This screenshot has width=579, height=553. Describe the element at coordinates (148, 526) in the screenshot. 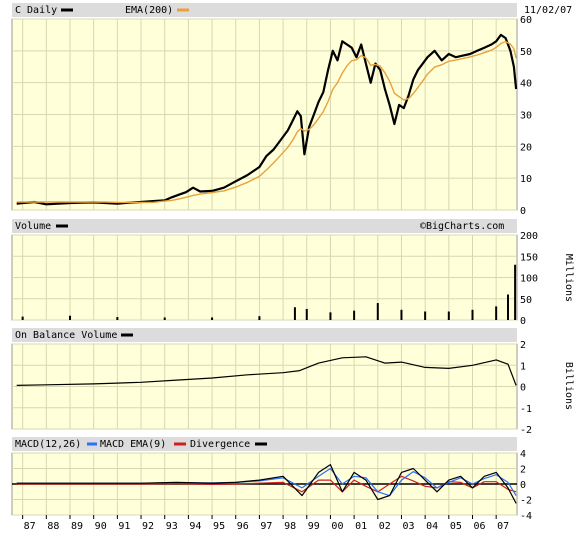

I see `x-tick-label: 92` at that location.